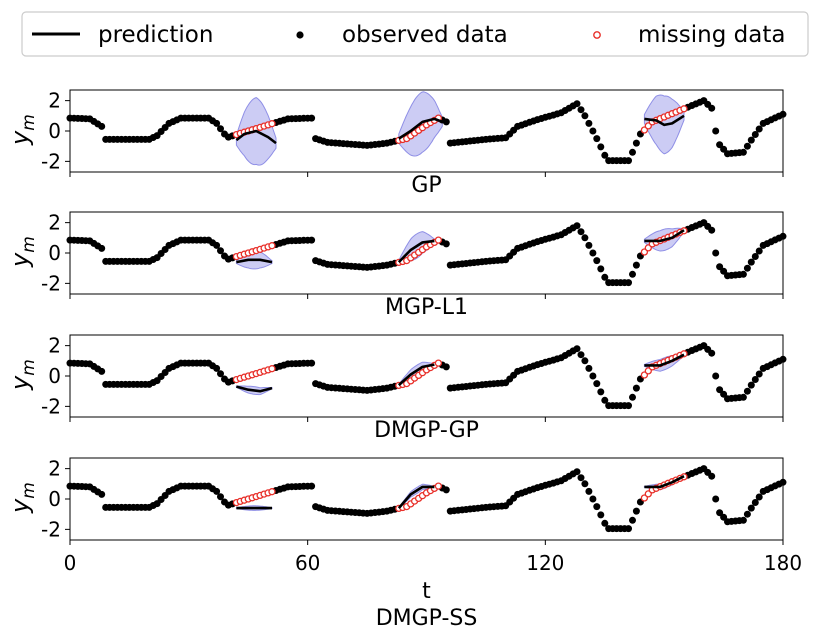  Describe the element at coordinates (415, 34) in the screenshot. I see `legend-frame` at that location.